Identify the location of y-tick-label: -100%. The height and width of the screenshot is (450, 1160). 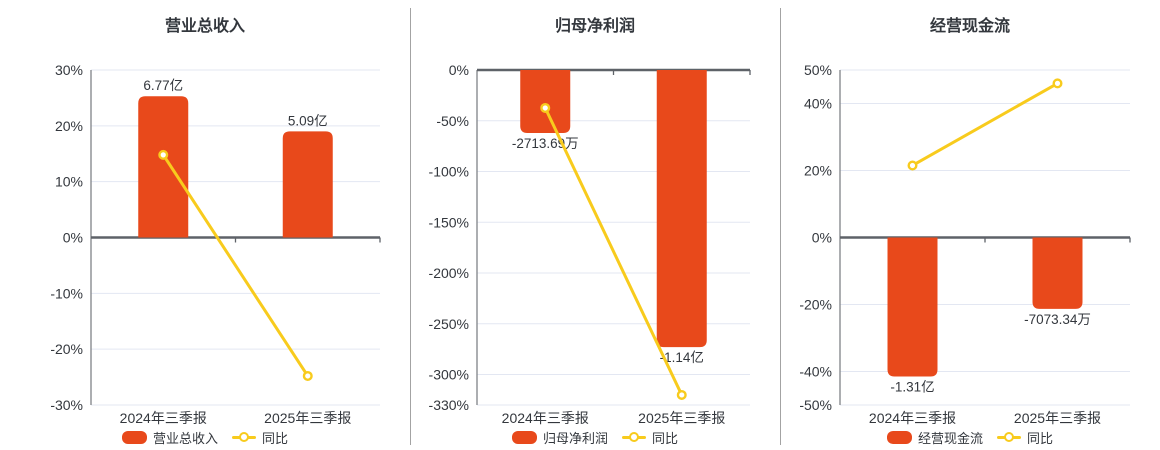
(449, 172).